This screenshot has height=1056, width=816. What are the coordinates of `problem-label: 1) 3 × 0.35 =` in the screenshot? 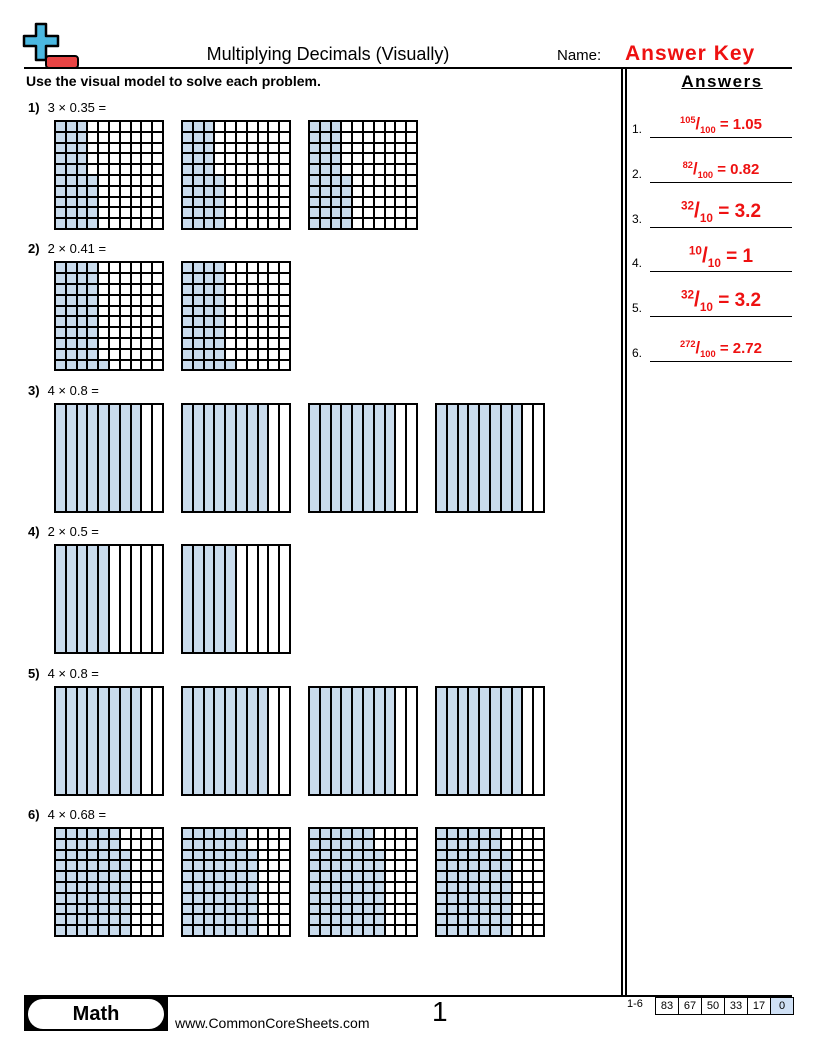 It's located at (67, 107).